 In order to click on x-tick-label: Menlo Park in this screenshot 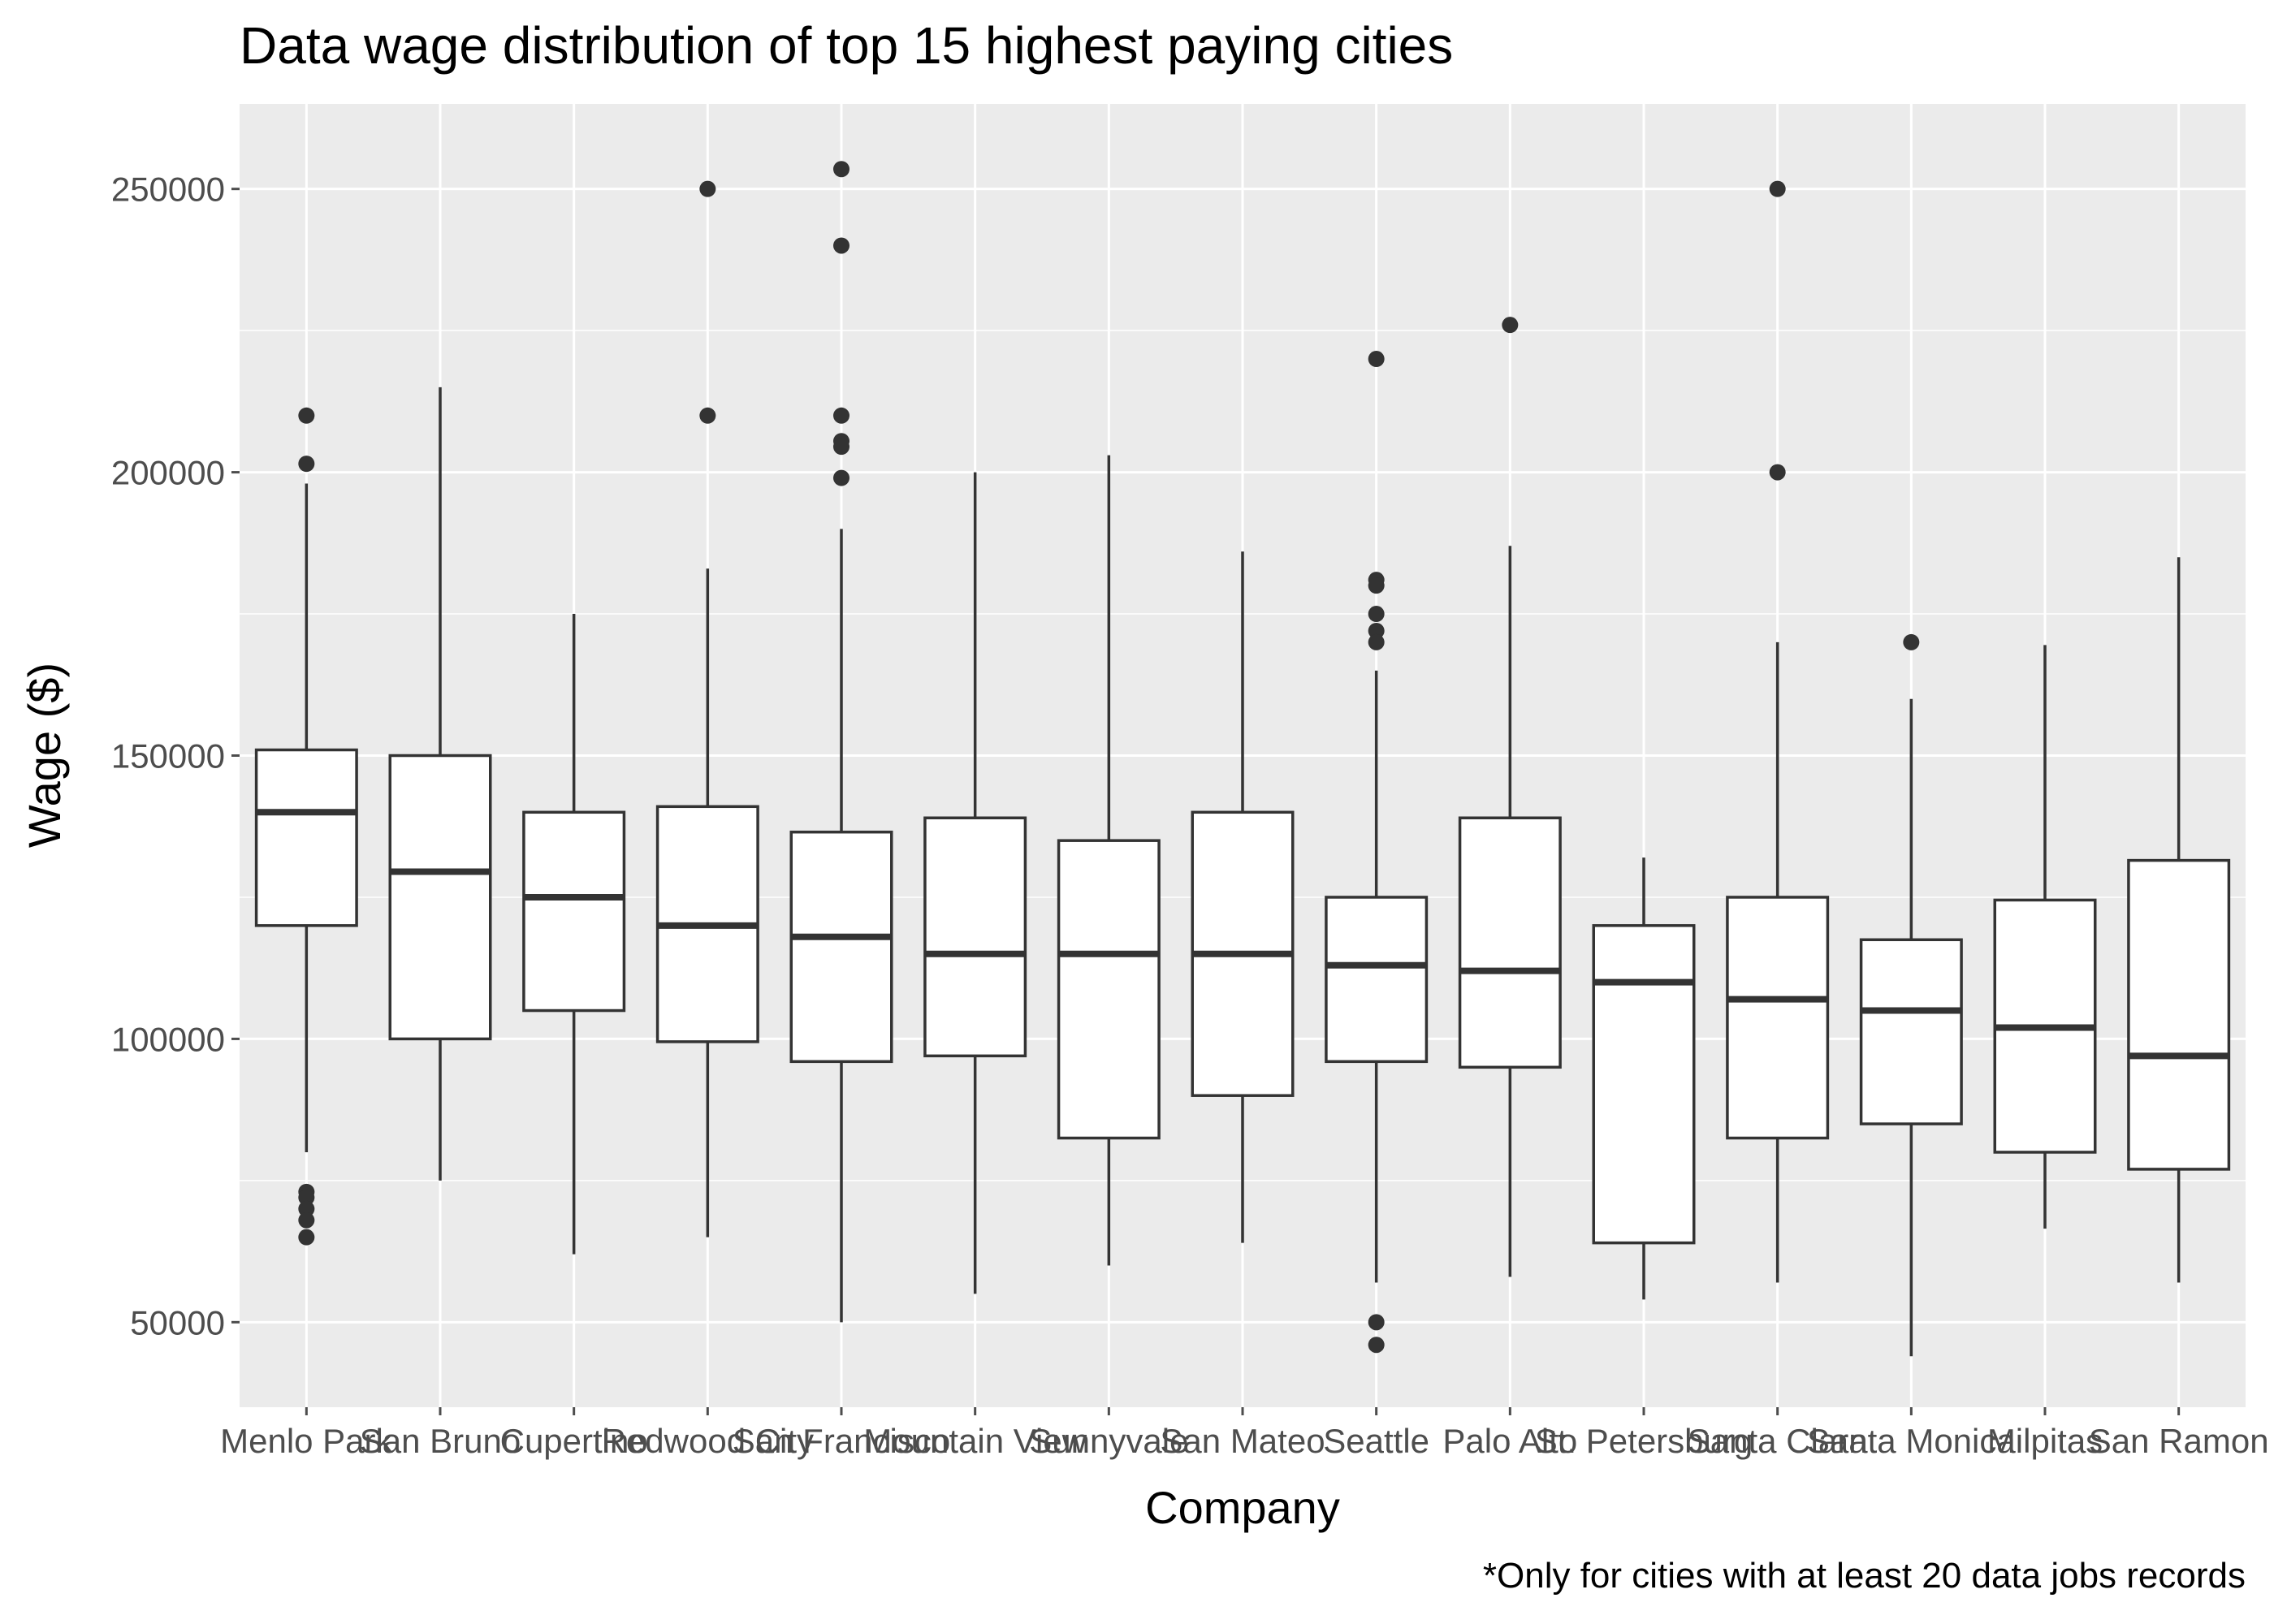, I will do `click(306, 1441)`.